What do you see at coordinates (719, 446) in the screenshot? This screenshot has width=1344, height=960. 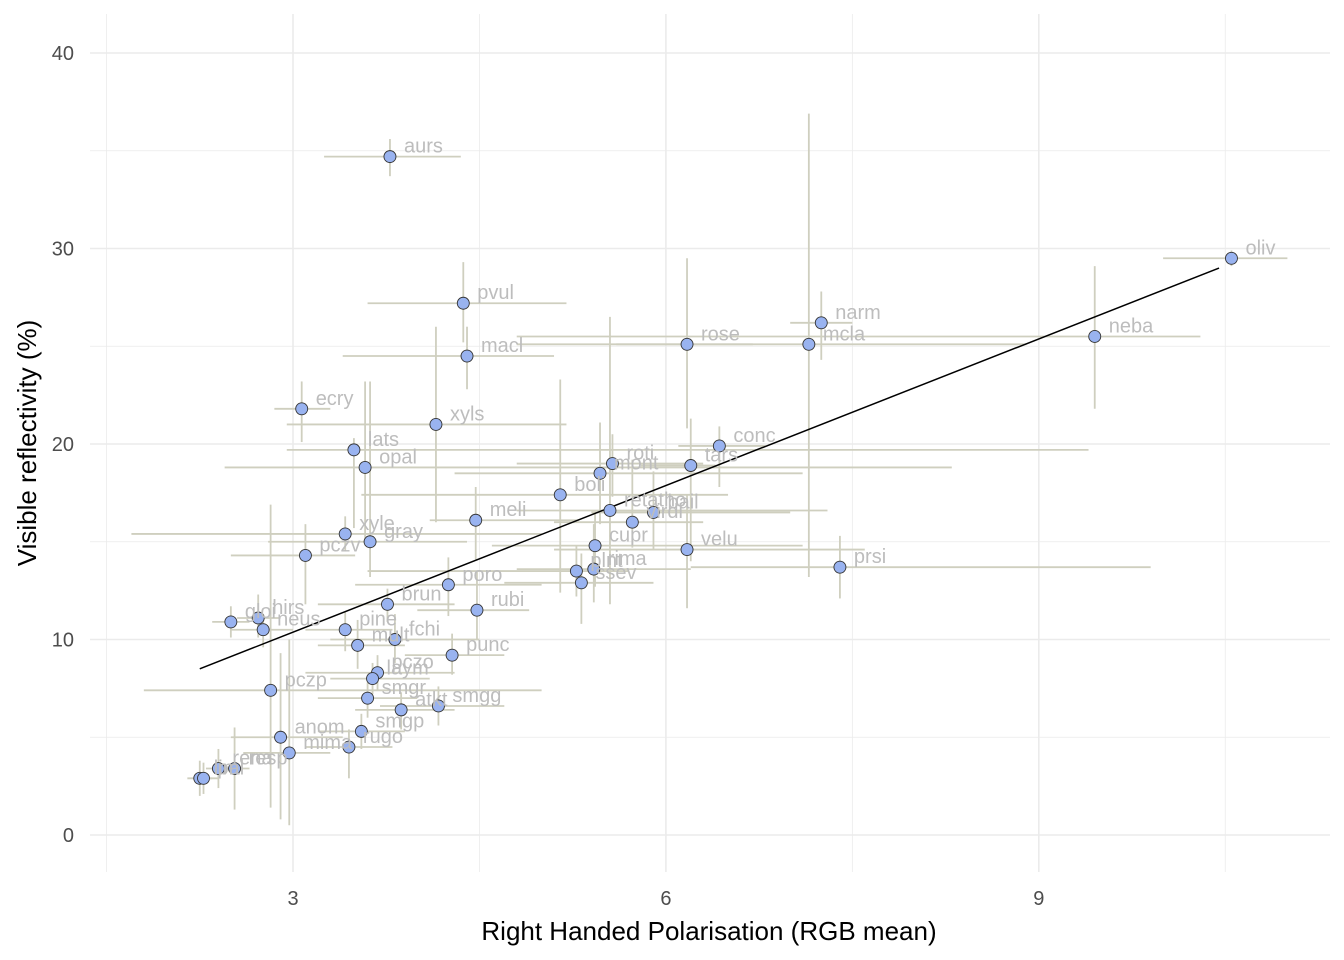 I see `point-conc` at bounding box center [719, 446].